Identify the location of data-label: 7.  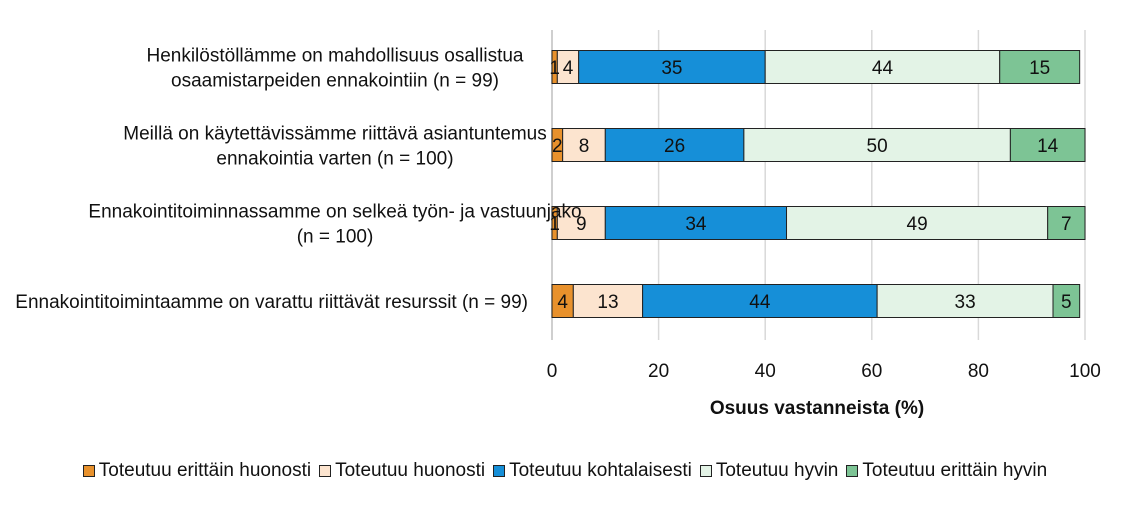
(1066, 224).